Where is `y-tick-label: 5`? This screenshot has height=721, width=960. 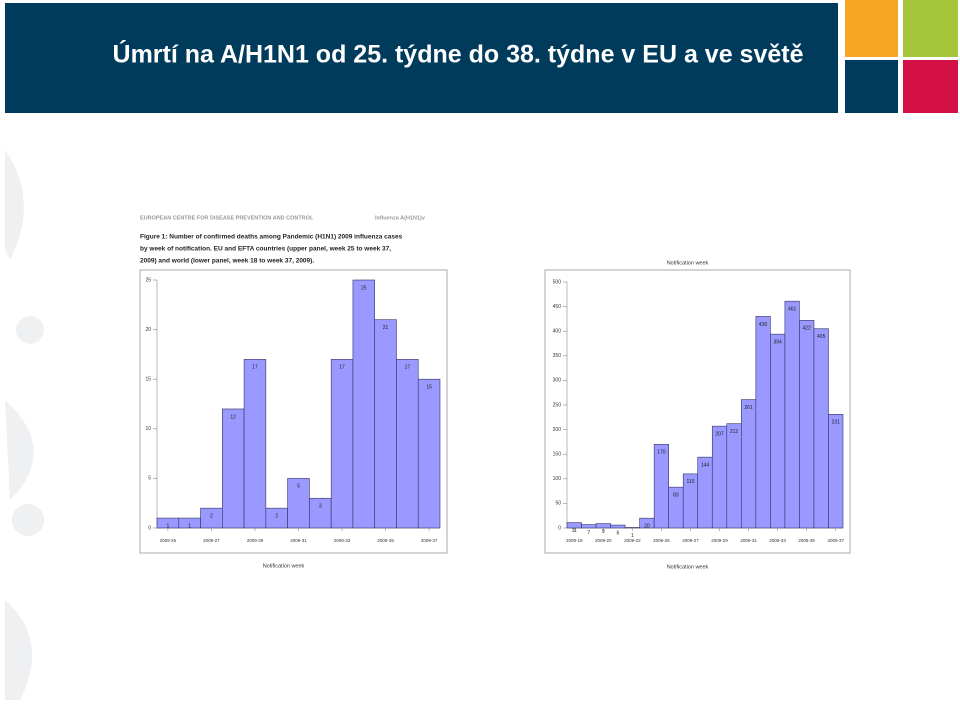
y-tick-label: 5 is located at coordinates (149, 479).